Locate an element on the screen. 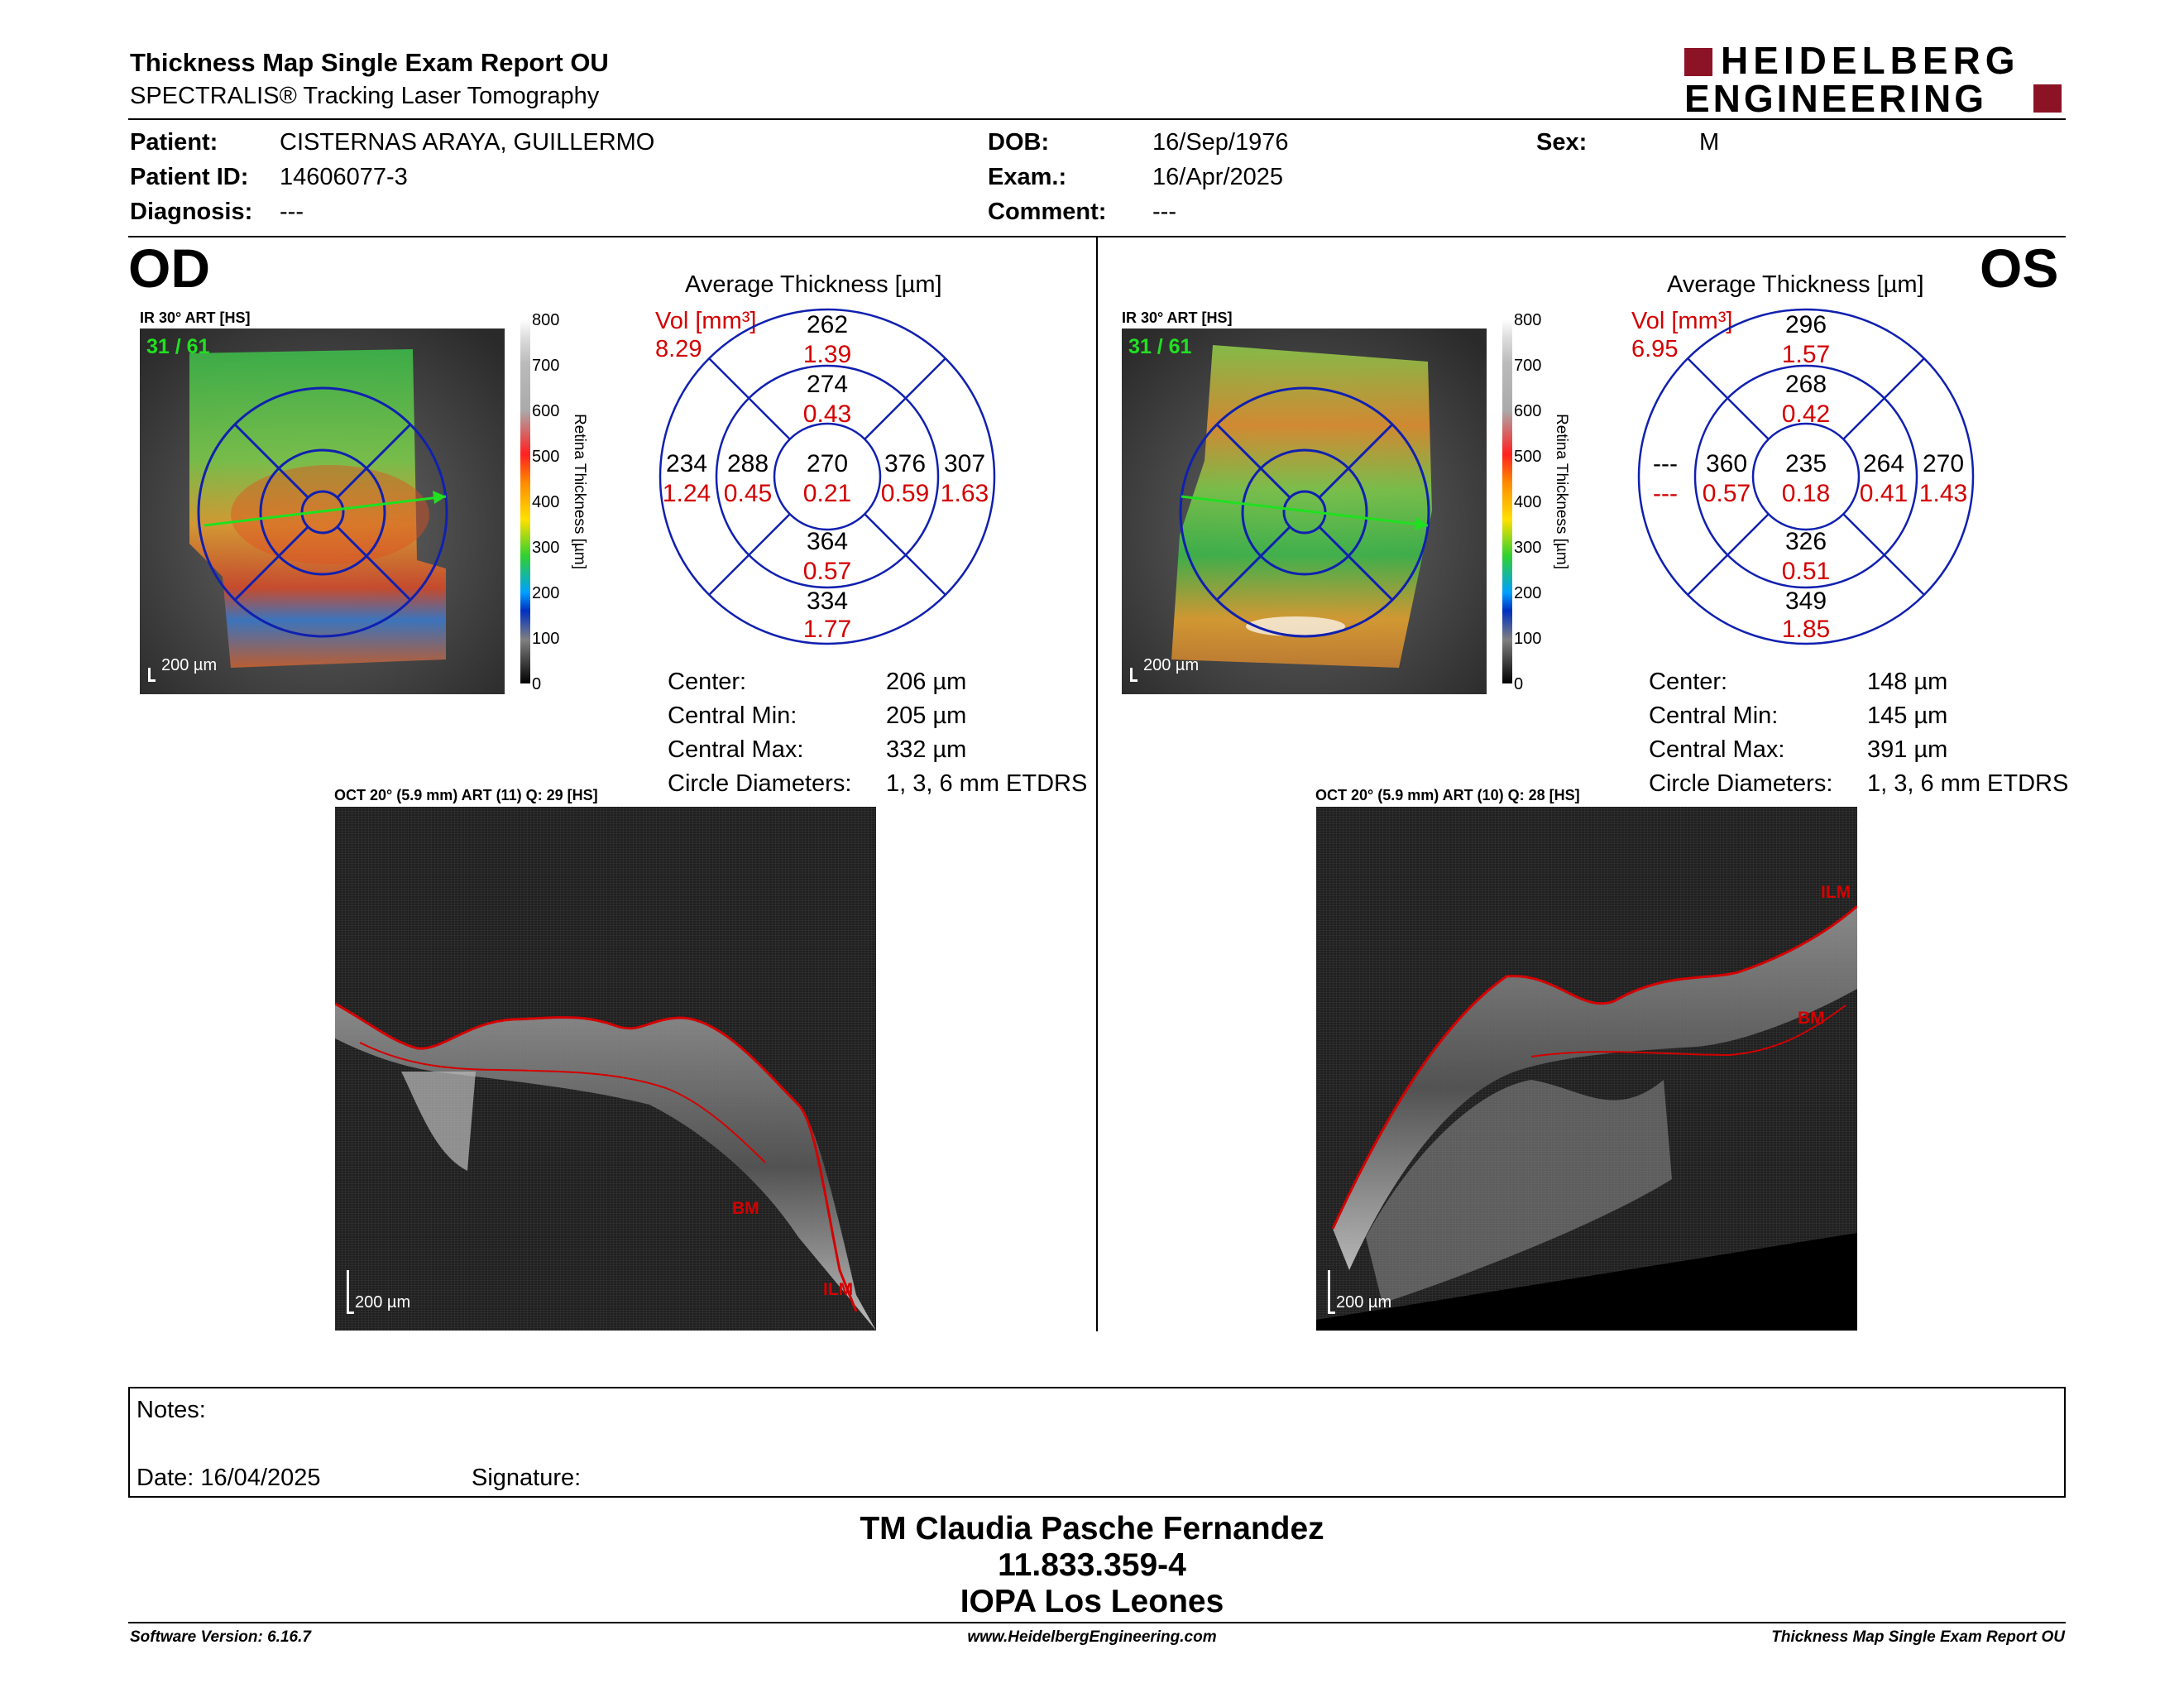  os-inf-outer: 349 is located at coordinates (1805, 601).